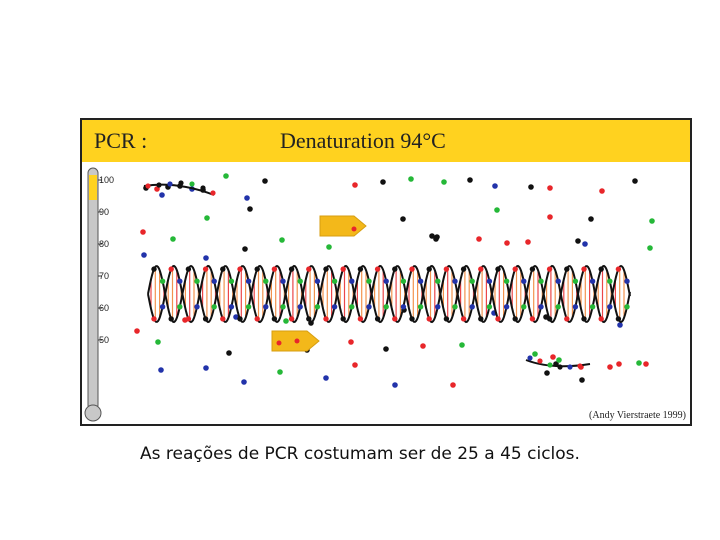 Image resolution: width=720 pixels, height=540 pixels. I want to click on thermometer-tick-label: 70, so click(104, 276).